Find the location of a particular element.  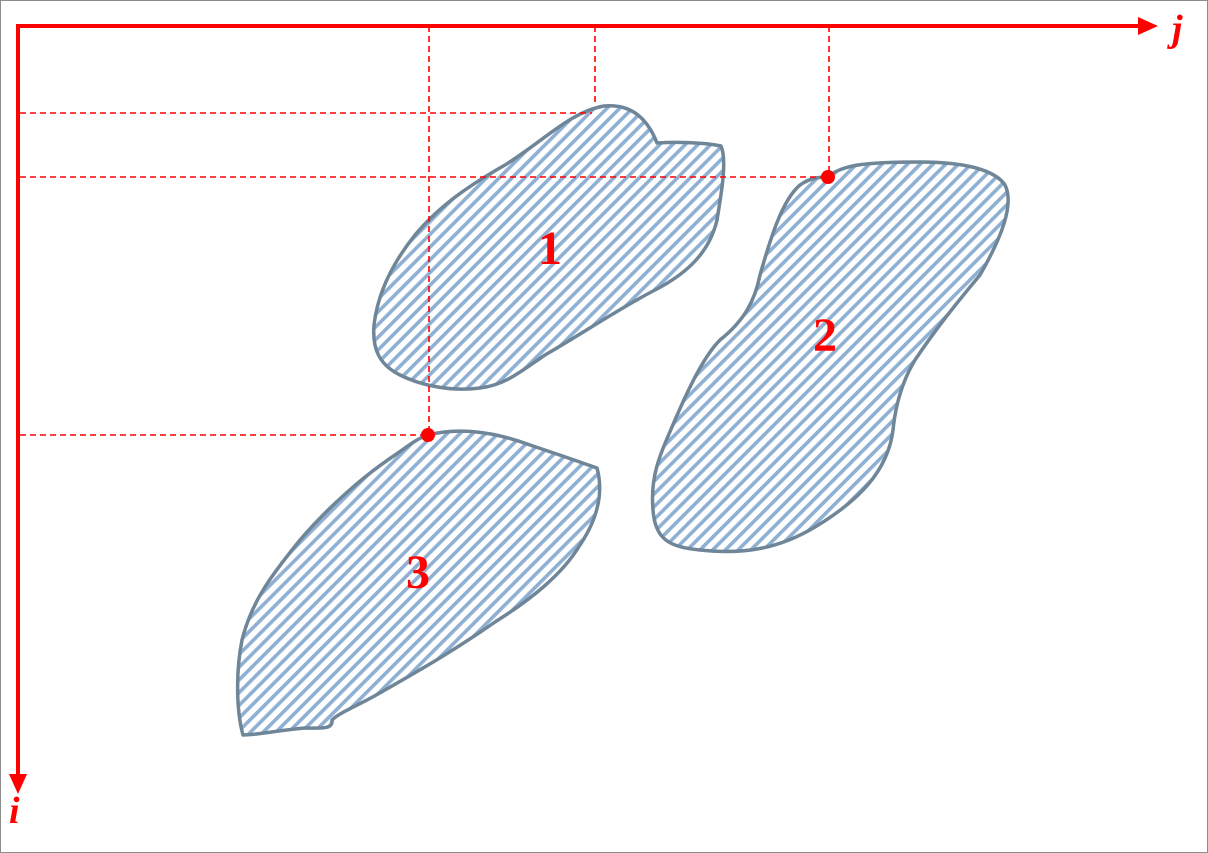

region-2-shape is located at coordinates (830, 357).